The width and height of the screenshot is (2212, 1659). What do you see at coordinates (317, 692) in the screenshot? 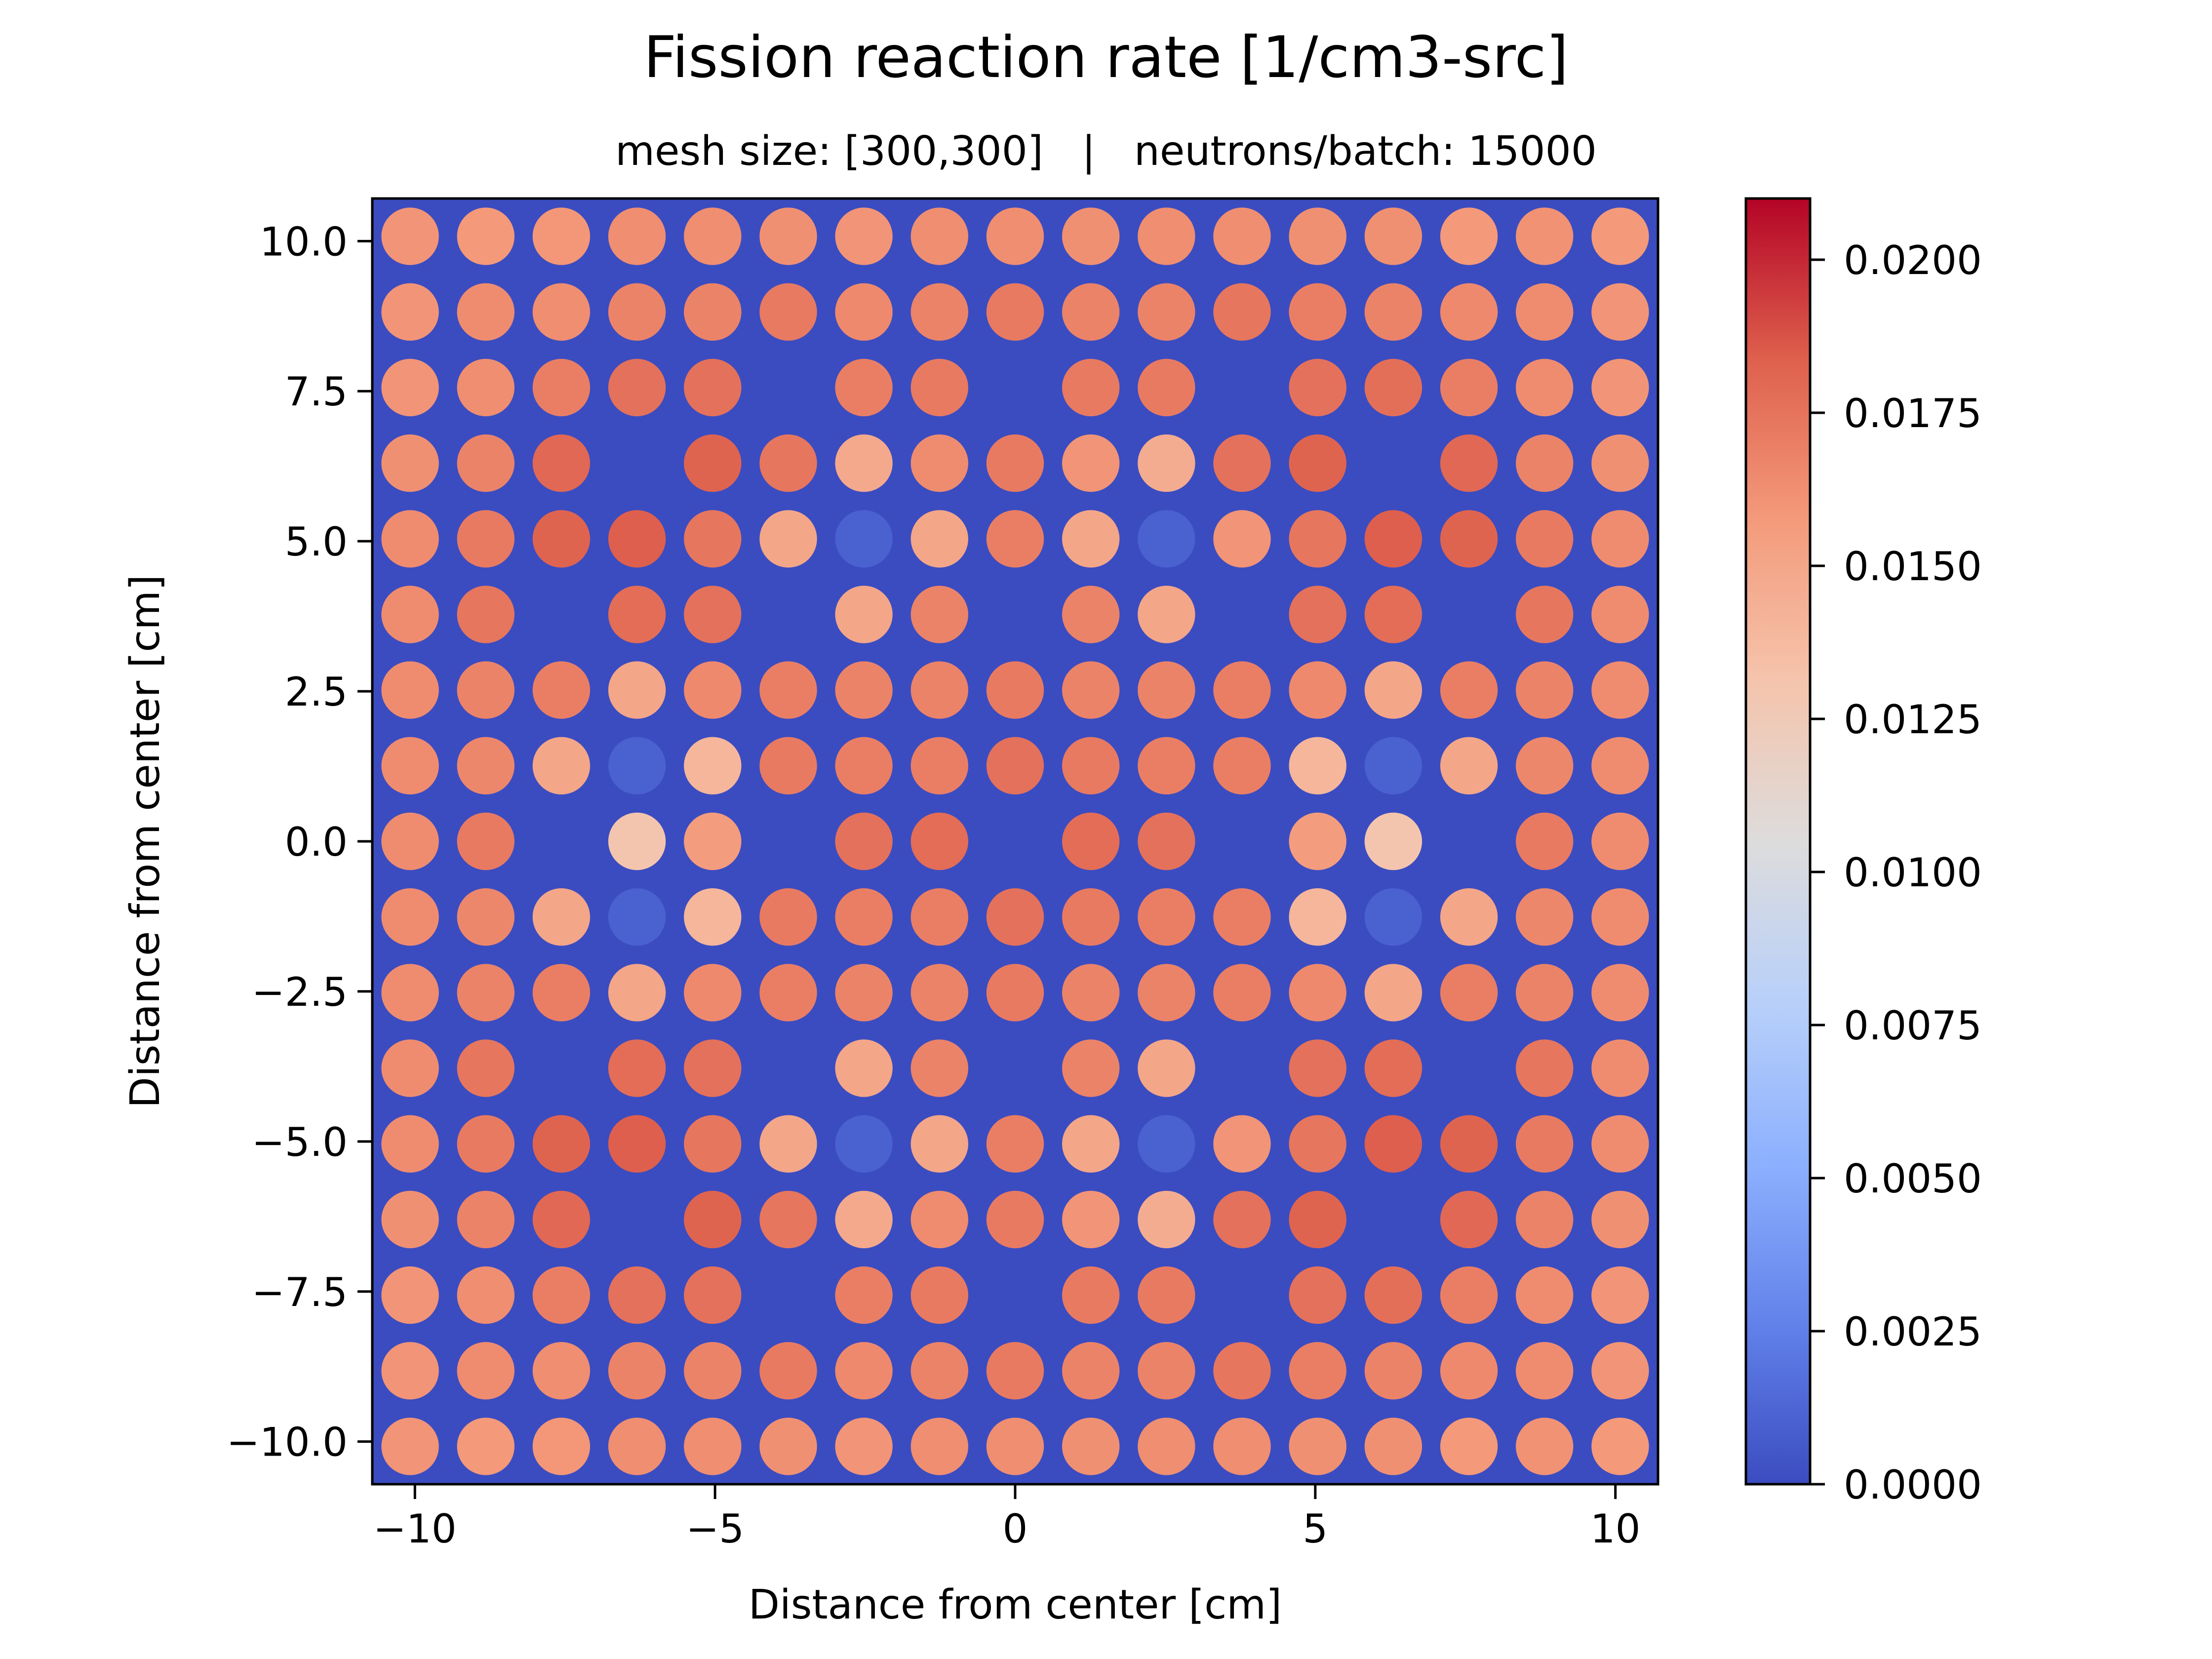
I see `y-tick-label: 2.5` at bounding box center [317, 692].